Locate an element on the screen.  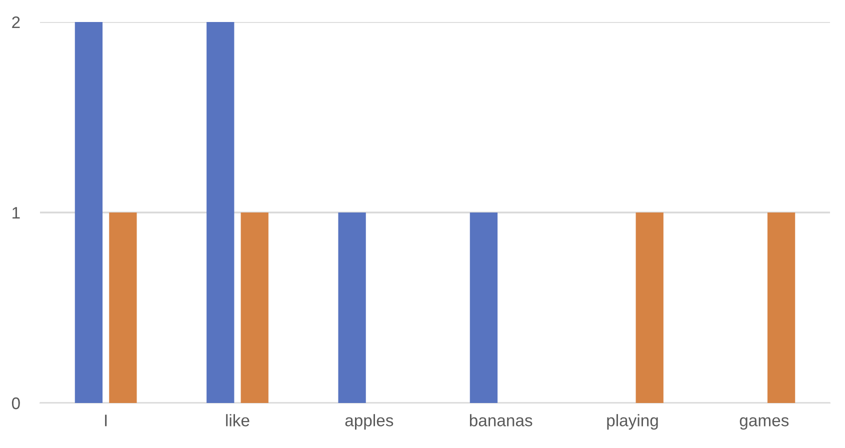
x-tick-label: games is located at coordinates (764, 423).